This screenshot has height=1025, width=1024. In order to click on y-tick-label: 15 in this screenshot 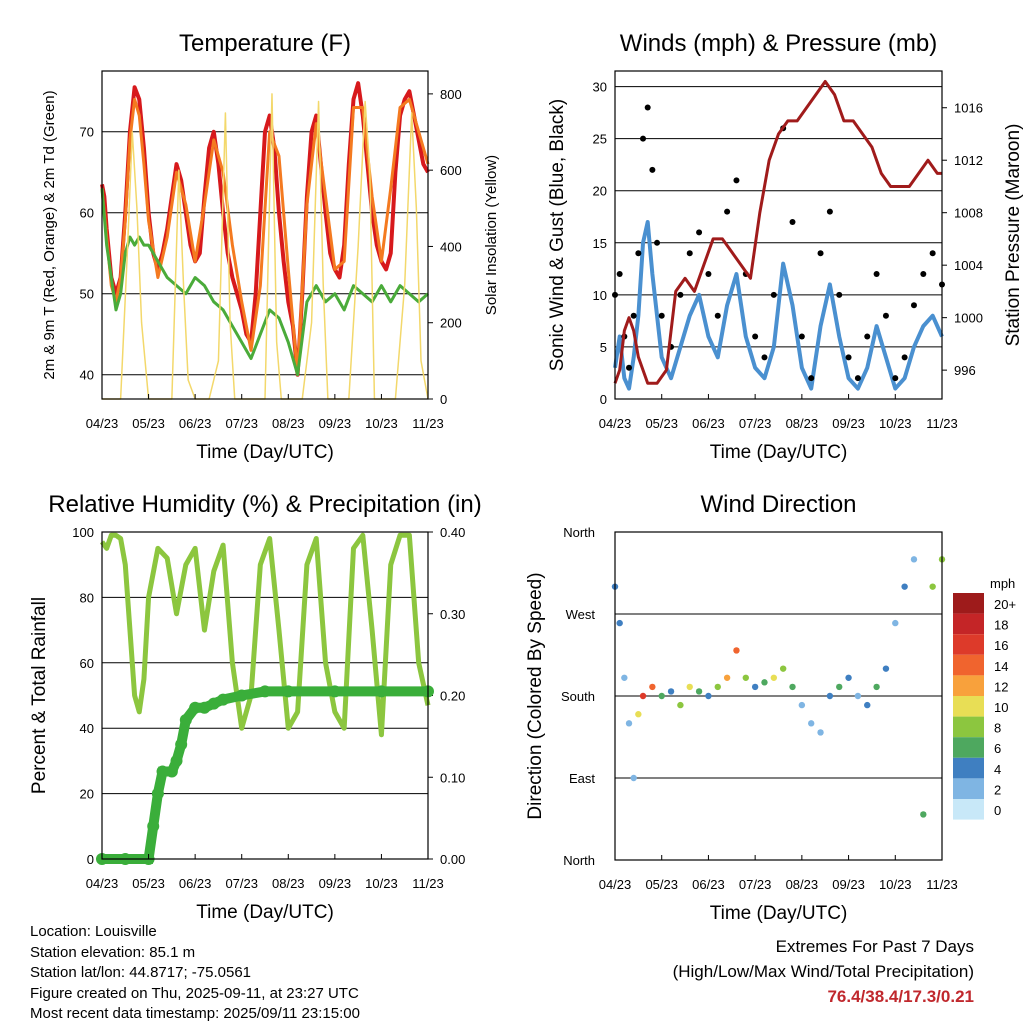, I will do `click(600, 243)`.